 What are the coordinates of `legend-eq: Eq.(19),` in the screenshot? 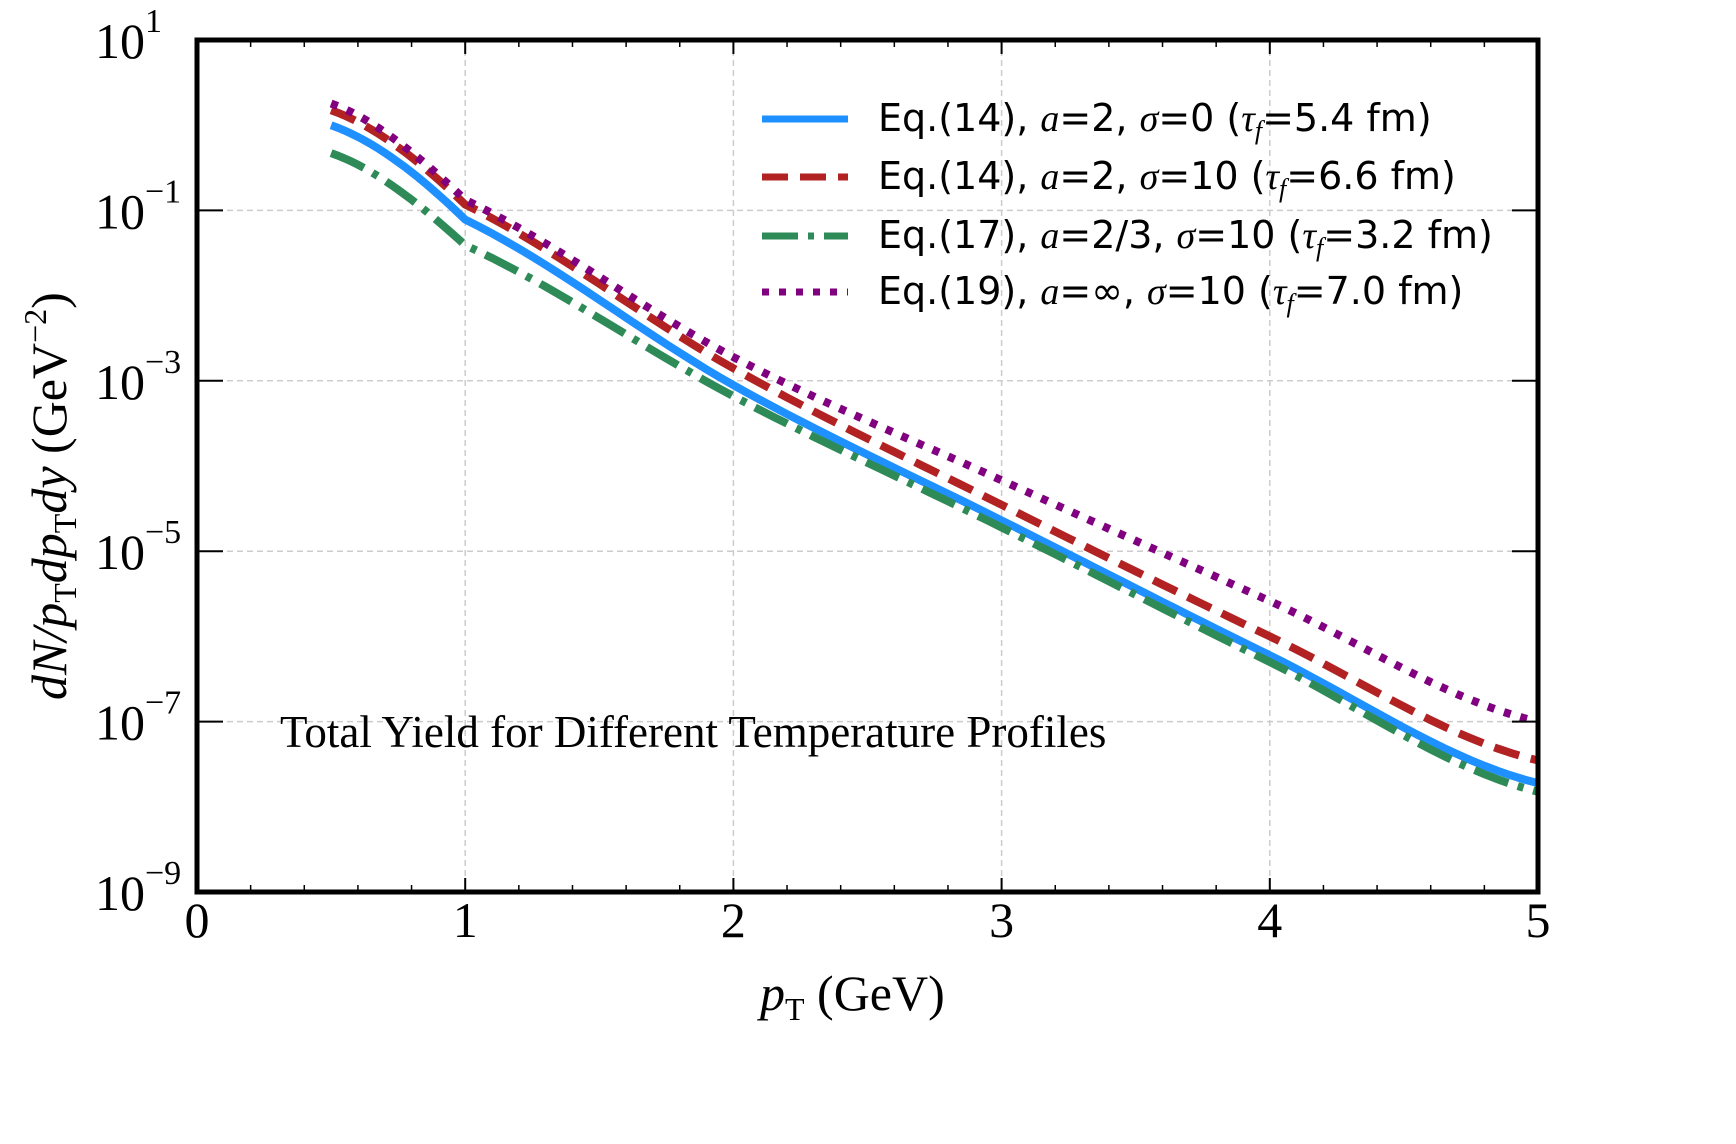 It's located at (959, 291).